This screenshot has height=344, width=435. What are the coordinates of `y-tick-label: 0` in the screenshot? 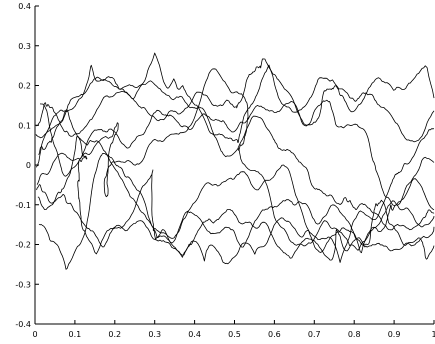 It's located at (28, 165).